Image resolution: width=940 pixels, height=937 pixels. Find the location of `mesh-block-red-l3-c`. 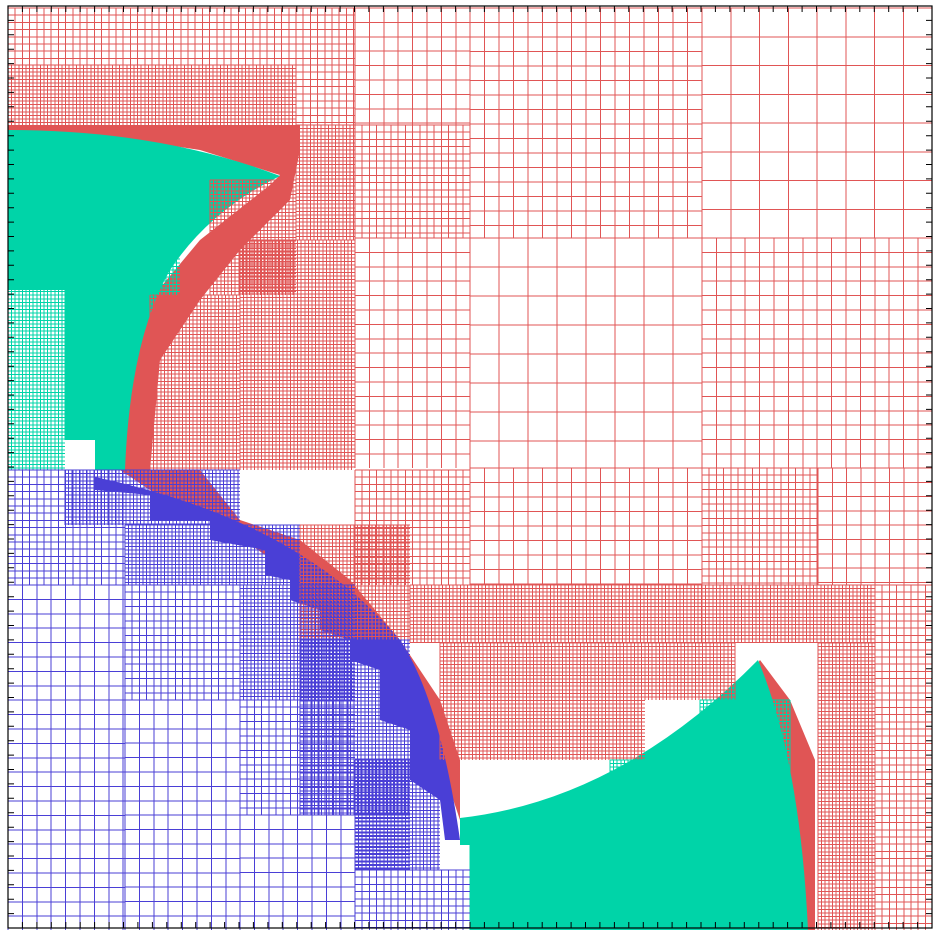

mesh-block-red-l3-c is located at coordinates (325, 94).